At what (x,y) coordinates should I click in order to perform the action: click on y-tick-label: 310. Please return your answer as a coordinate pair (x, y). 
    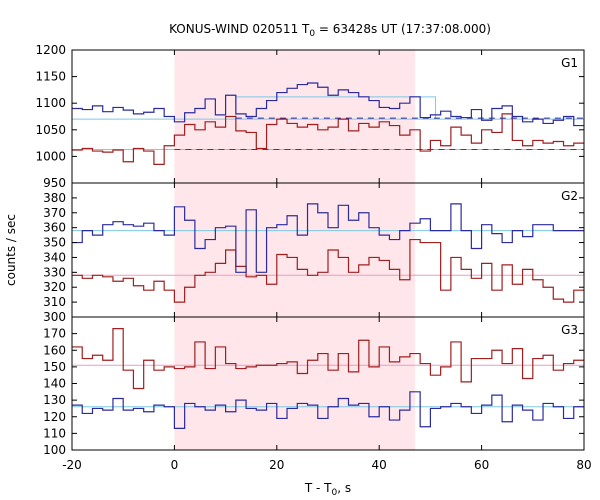
    Looking at the image, I should click on (54, 302).